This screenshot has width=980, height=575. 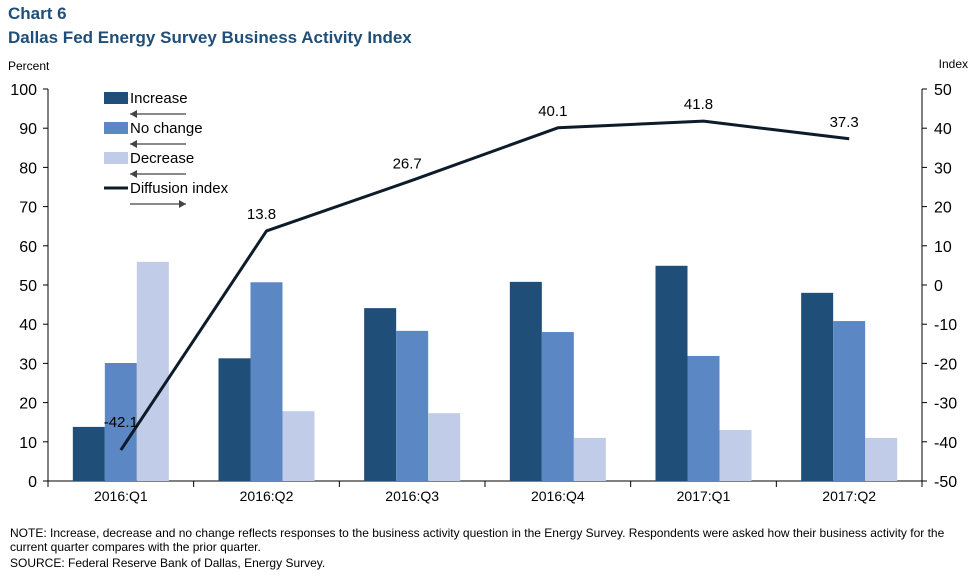 I want to click on right-axis-tick-label: 0, so click(x=938, y=286).